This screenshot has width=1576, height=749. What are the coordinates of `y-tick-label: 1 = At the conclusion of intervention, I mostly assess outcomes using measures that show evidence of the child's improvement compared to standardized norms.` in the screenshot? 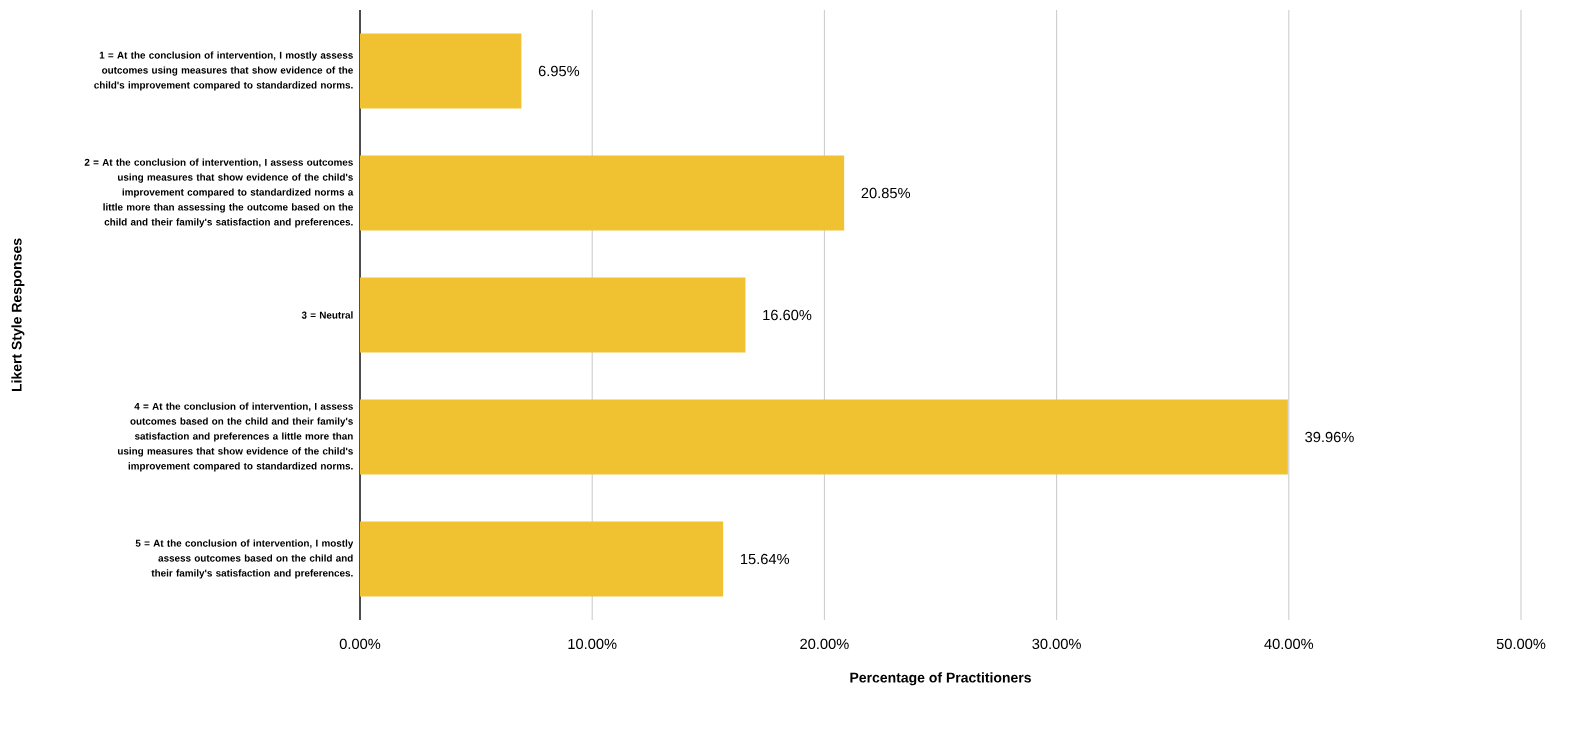 It's located at (223, 71).